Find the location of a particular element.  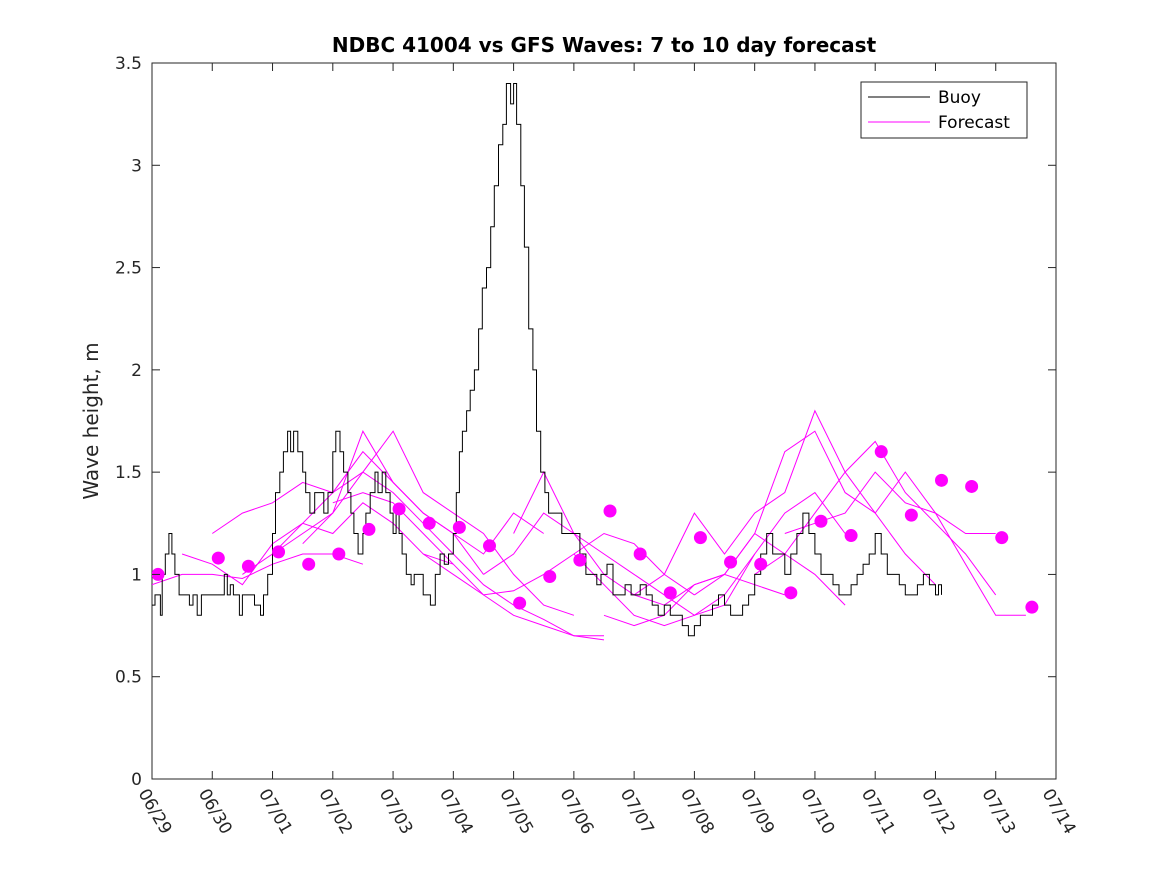

legend-box is located at coordinates (944, 110).